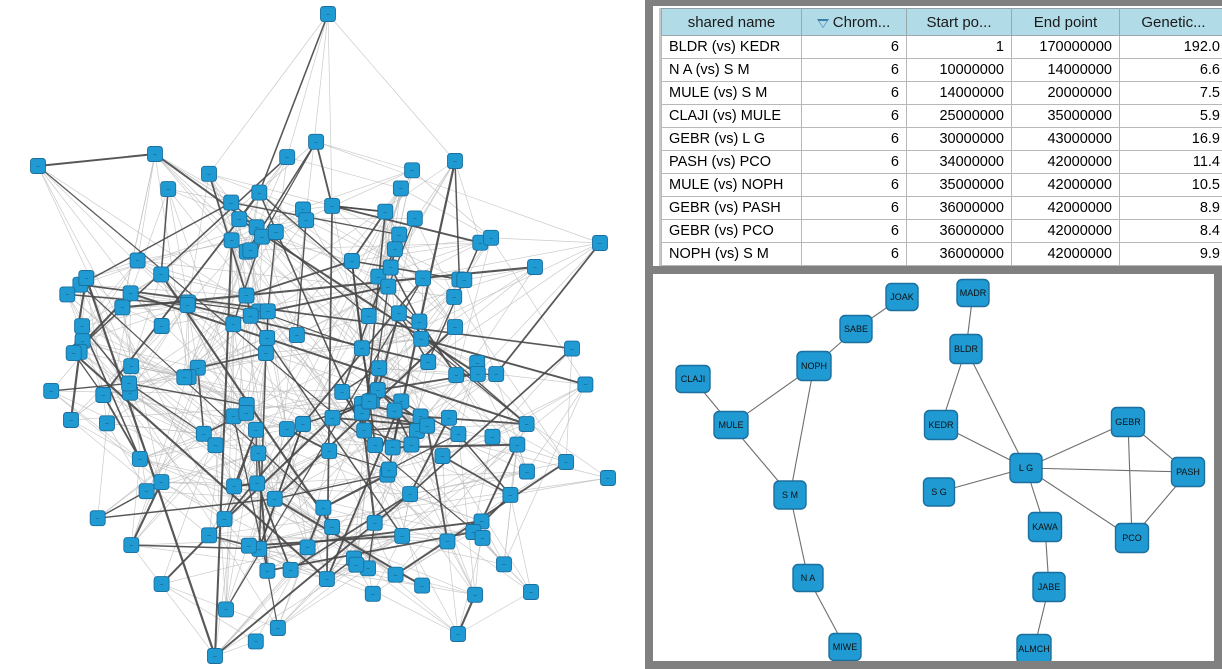 The image size is (1222, 669). I want to click on table-row: GEBR (vs) PCO 6 36000000 42000000 8.4, so click(941, 231).